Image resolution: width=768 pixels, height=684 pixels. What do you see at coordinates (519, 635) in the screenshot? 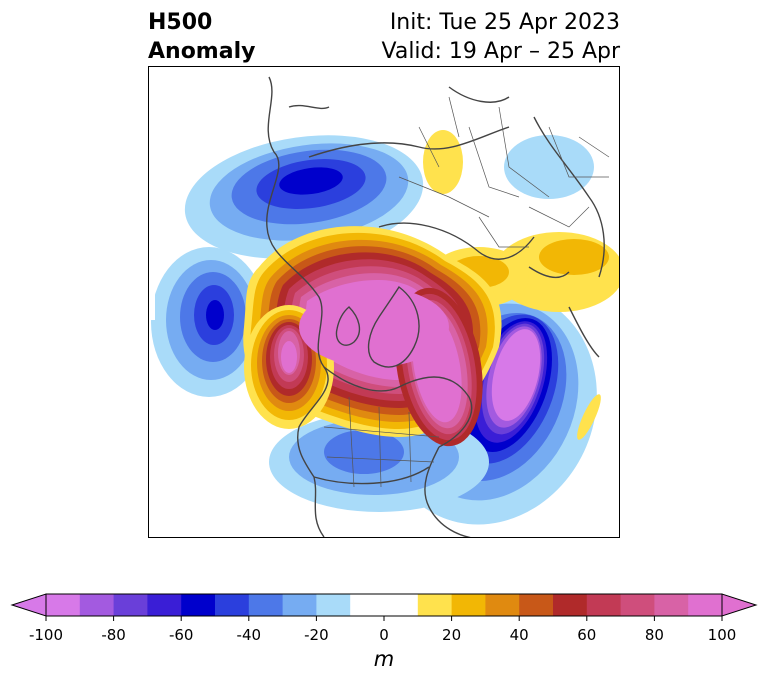
I see `colorbar-tick-label: 40` at bounding box center [519, 635].